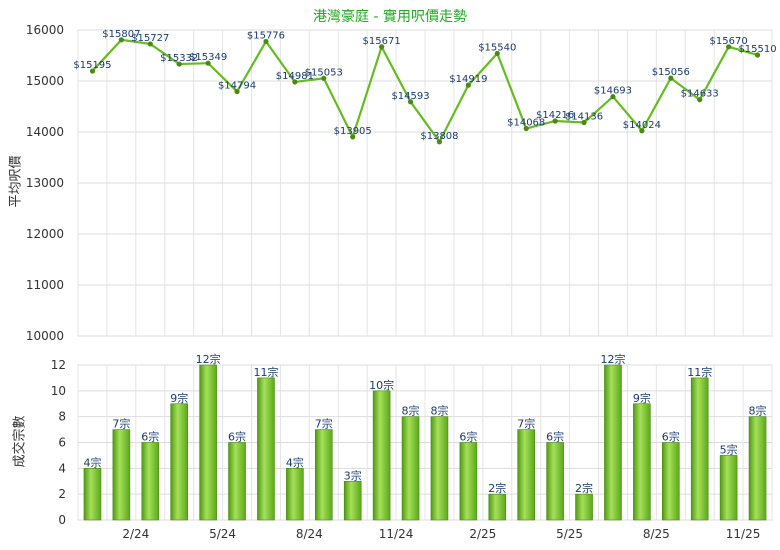  What do you see at coordinates (266, 35) in the screenshot?
I see `price-data-label: $15776` at bounding box center [266, 35].